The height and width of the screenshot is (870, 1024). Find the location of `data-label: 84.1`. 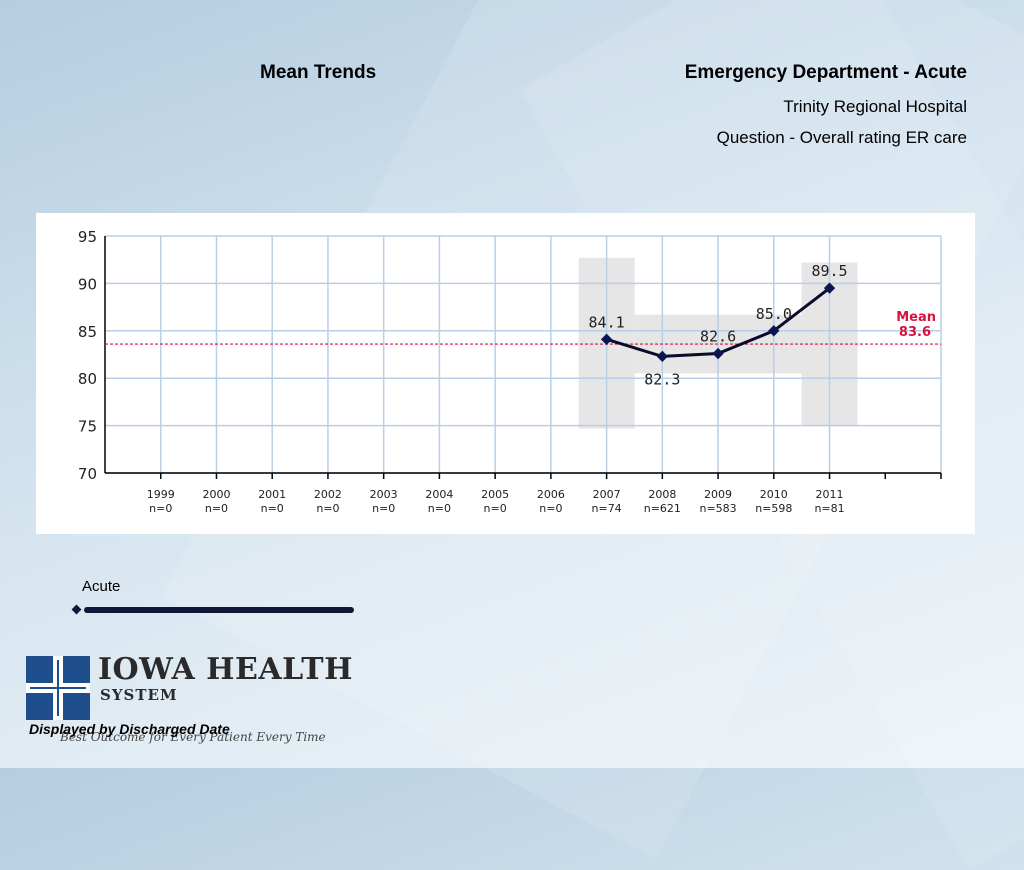

data-label: 84.1 is located at coordinates (607, 322).